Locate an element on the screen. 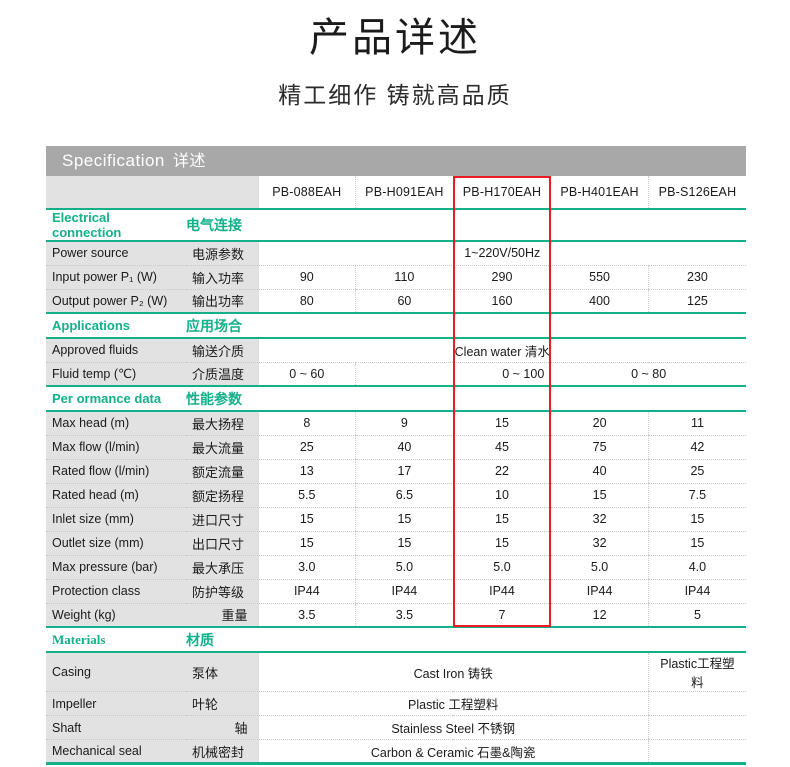 The image size is (790, 767). section-title-cn: 材质 is located at coordinates (466, 639).